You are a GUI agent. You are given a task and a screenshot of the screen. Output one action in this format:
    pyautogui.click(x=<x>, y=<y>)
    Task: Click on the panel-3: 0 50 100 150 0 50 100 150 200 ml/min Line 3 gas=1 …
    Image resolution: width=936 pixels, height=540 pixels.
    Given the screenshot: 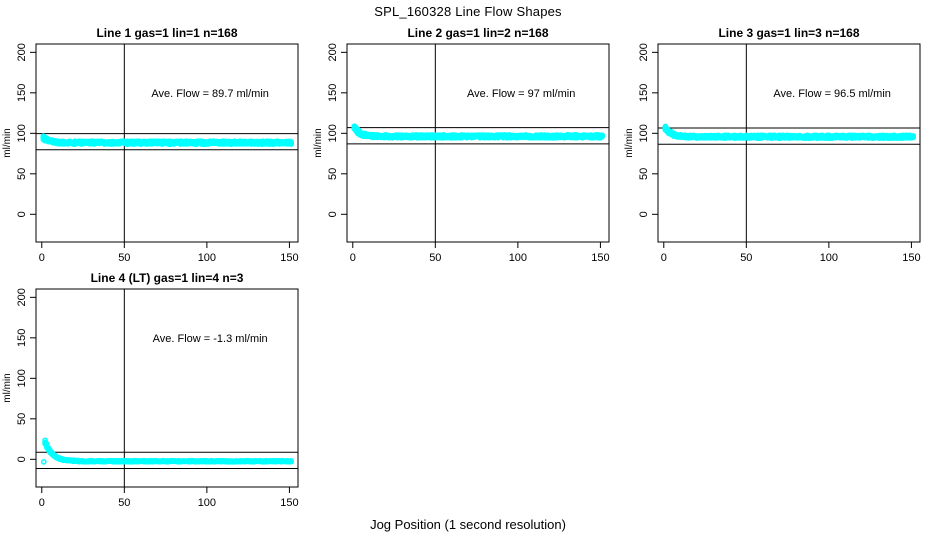 What is the action you would take?
    pyautogui.click(x=772, y=145)
    